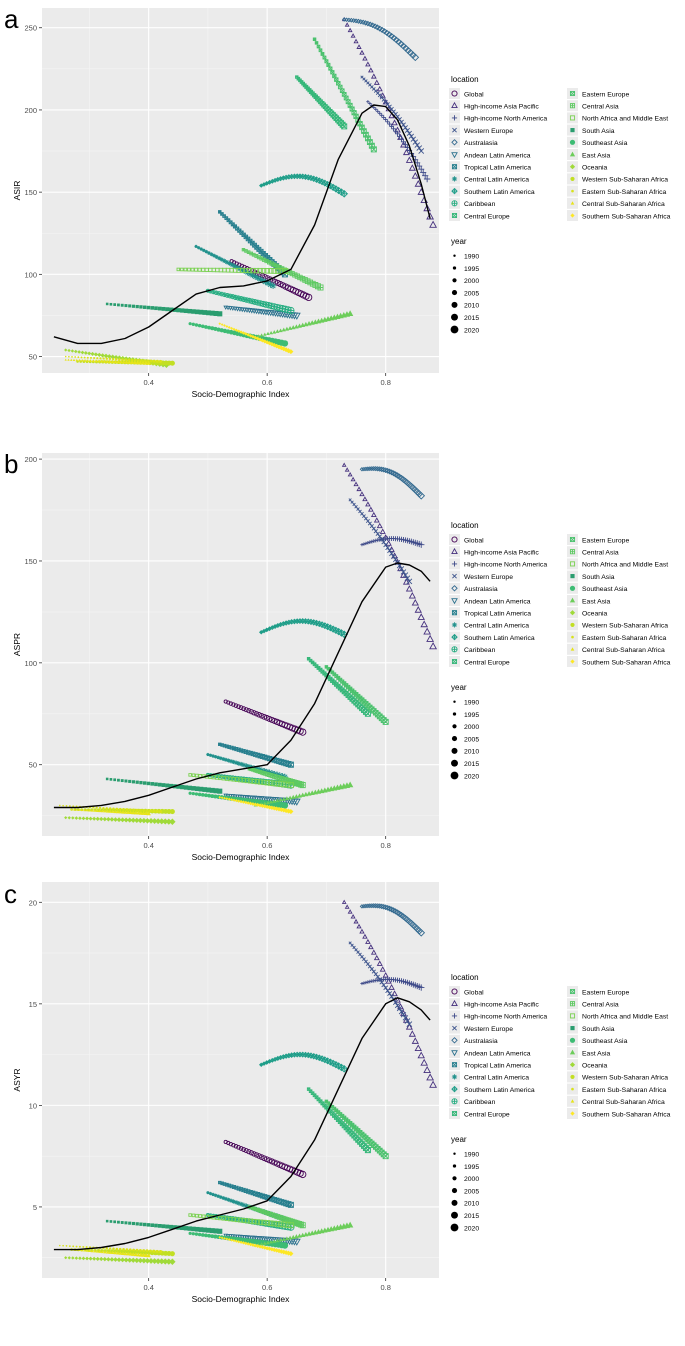 The width and height of the screenshot is (685, 1346). I want to click on legend-label-location: North Africa and Middle East, so click(625, 1017).